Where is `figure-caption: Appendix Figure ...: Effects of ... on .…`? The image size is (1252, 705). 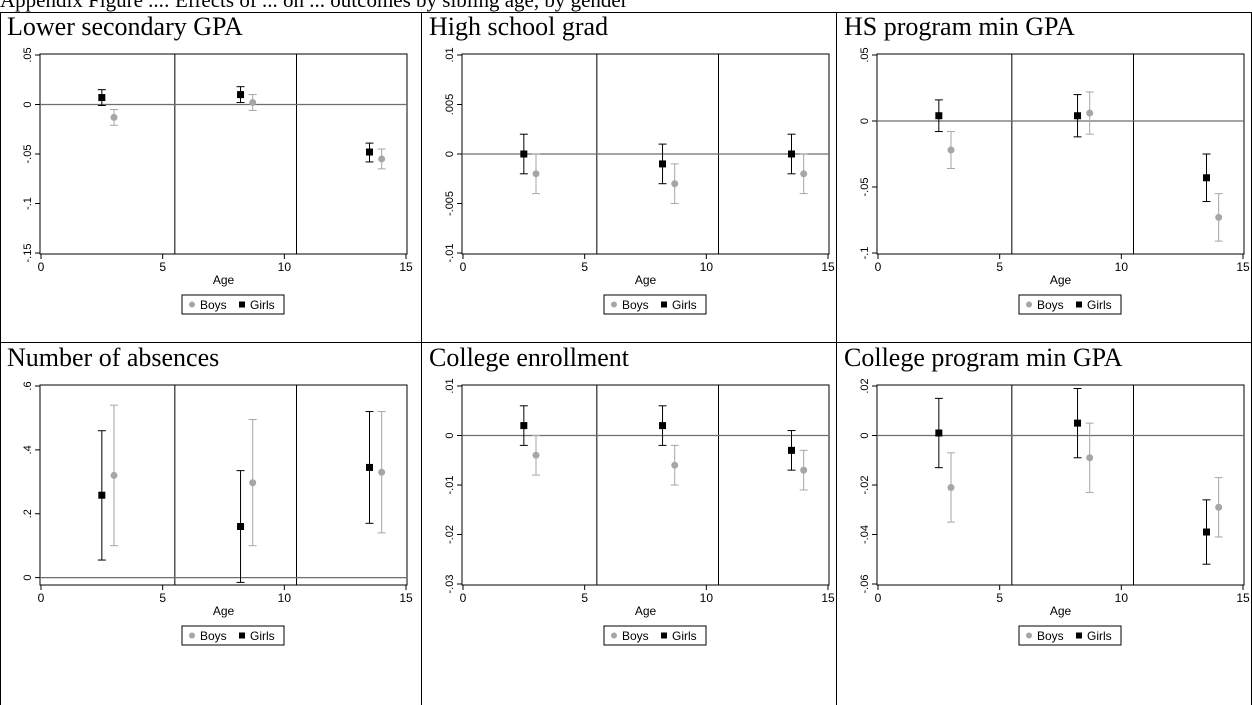 figure-caption: Appendix Figure ...: Effects of ... on .… is located at coordinates (314, 6).